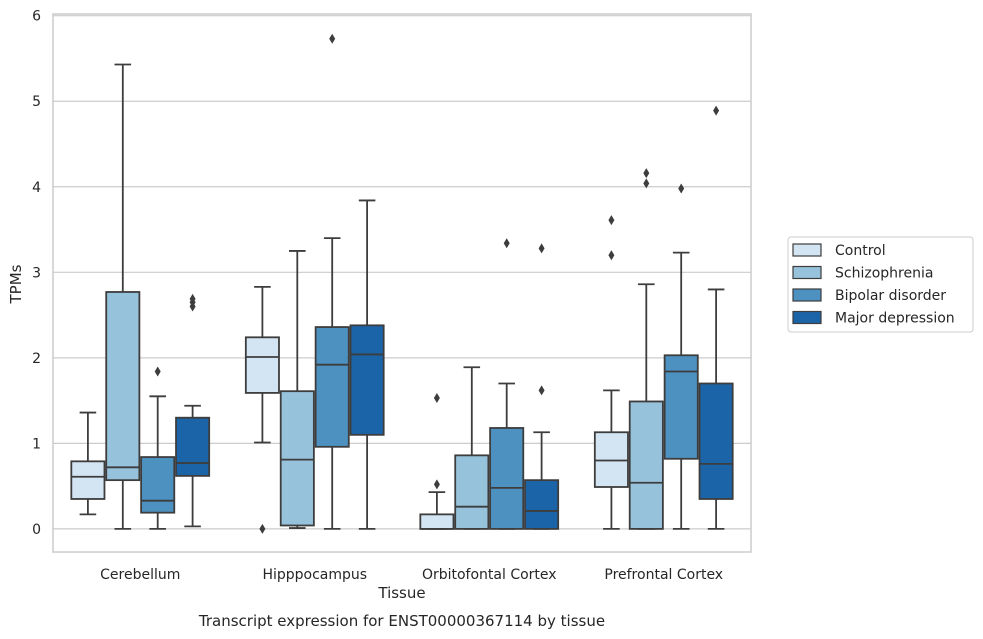  I want to click on legend-entry-label: Control, so click(860, 251).